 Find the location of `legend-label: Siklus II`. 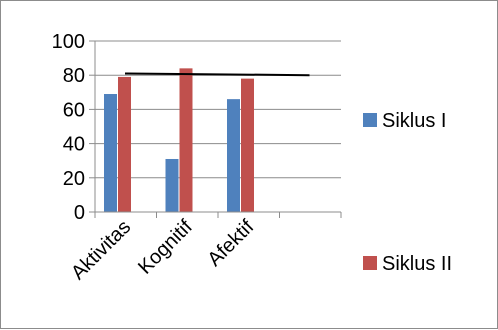

legend-label: Siklus II is located at coordinates (417, 264).